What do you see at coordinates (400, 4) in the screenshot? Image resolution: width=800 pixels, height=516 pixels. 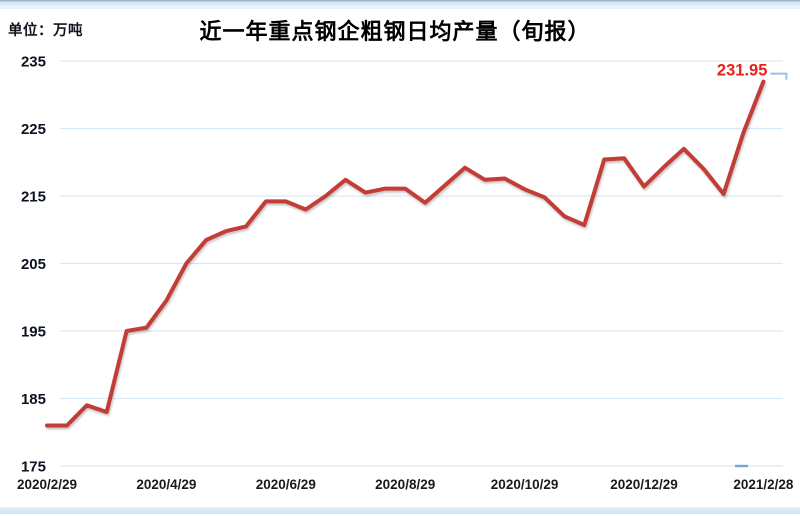 I see `top-border-strip` at bounding box center [400, 4].